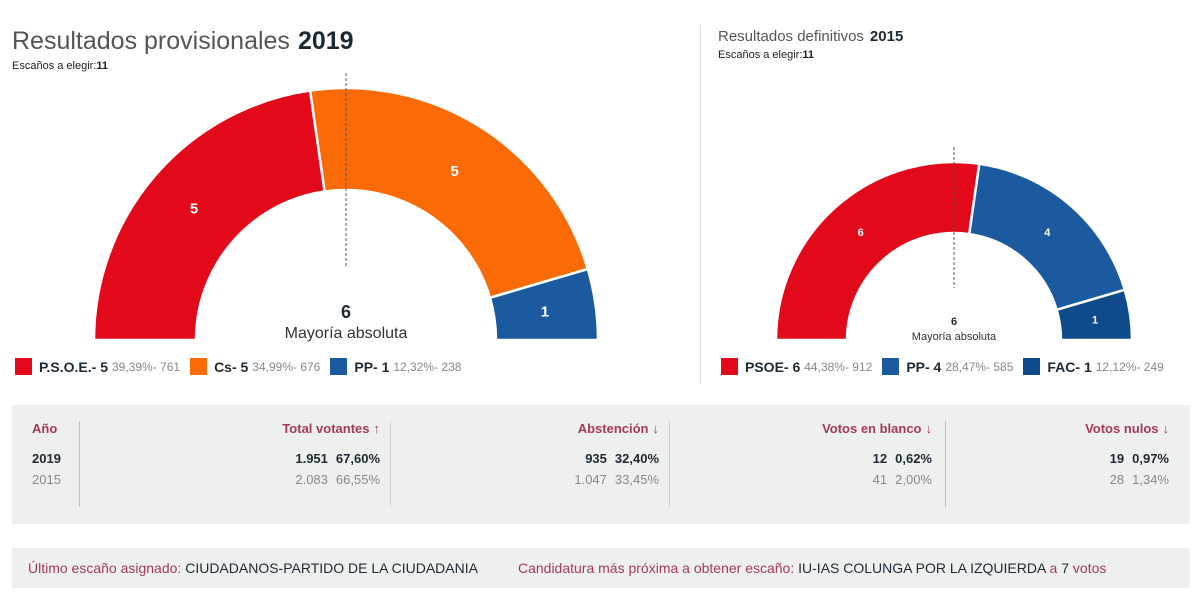 The width and height of the screenshot is (1200, 602). What do you see at coordinates (151, 41) in the screenshot?
I see `title-text: Resultados provisionales` at bounding box center [151, 41].